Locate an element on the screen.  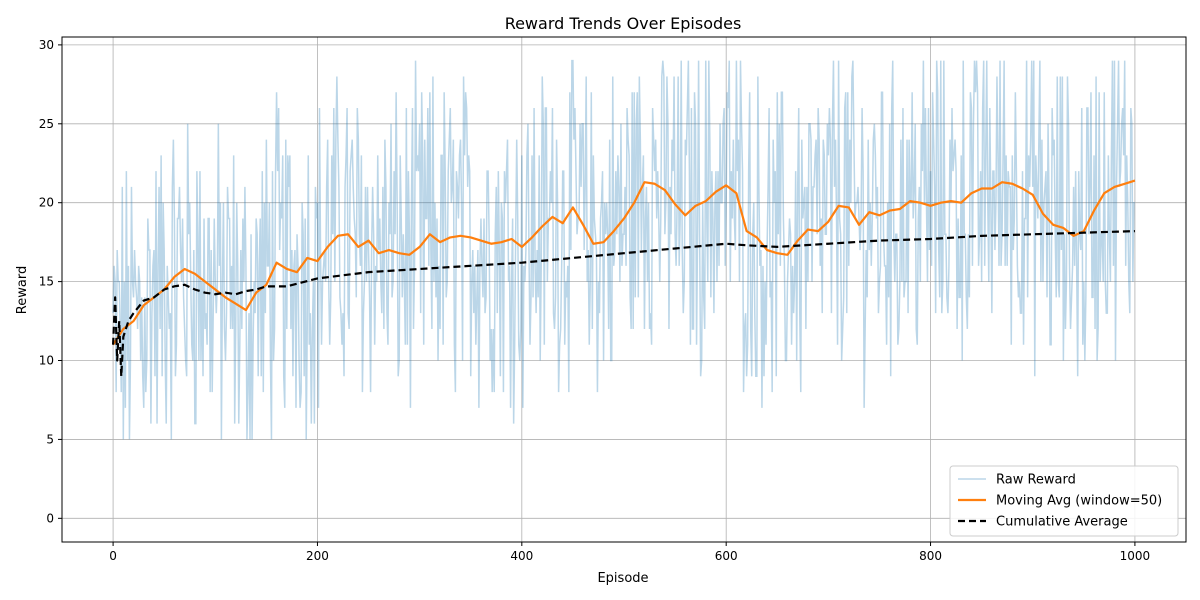
y-tick-label: 0 is located at coordinates (50, 518).